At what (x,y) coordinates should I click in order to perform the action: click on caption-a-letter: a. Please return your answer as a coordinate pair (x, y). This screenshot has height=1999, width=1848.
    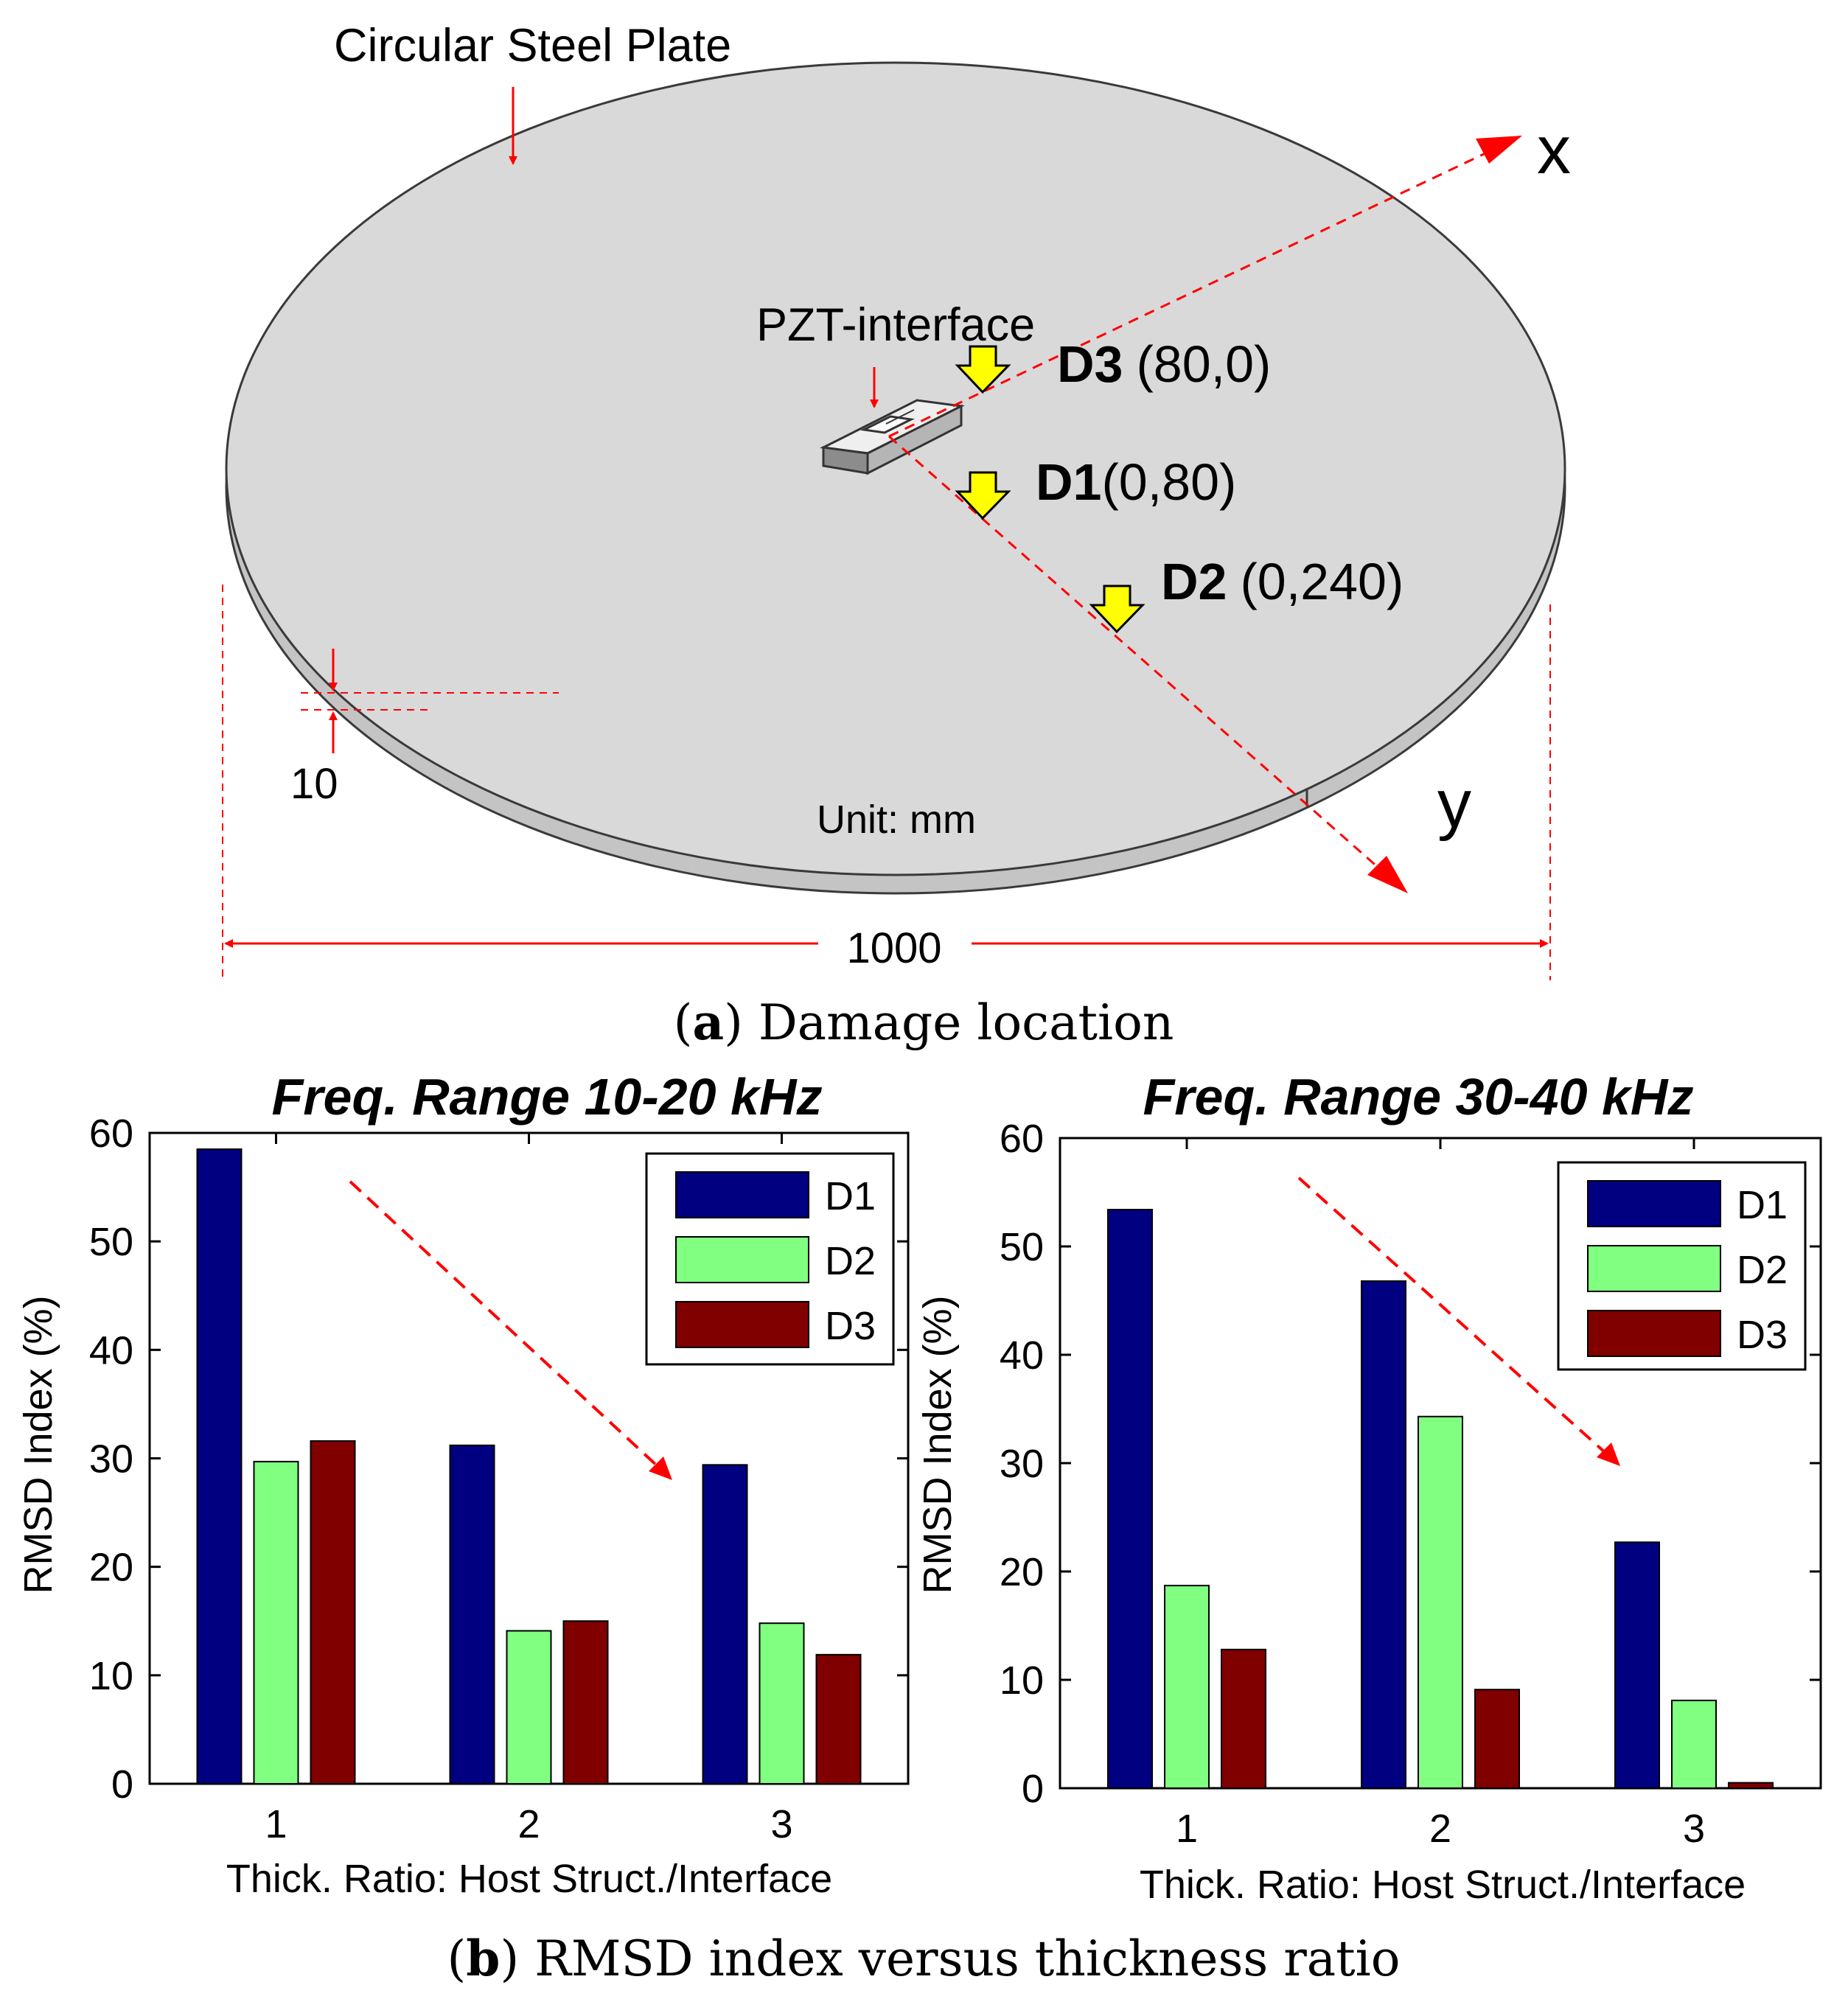
    Looking at the image, I should click on (708, 1022).